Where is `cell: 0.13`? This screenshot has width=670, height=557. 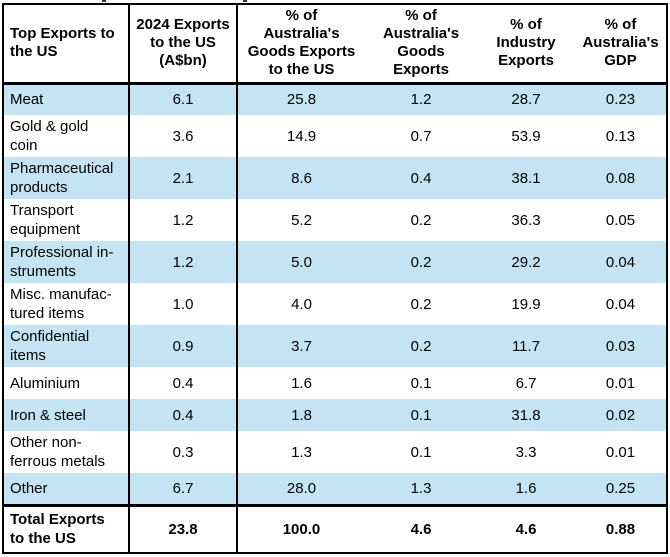 cell: 0.13 is located at coordinates (620, 136).